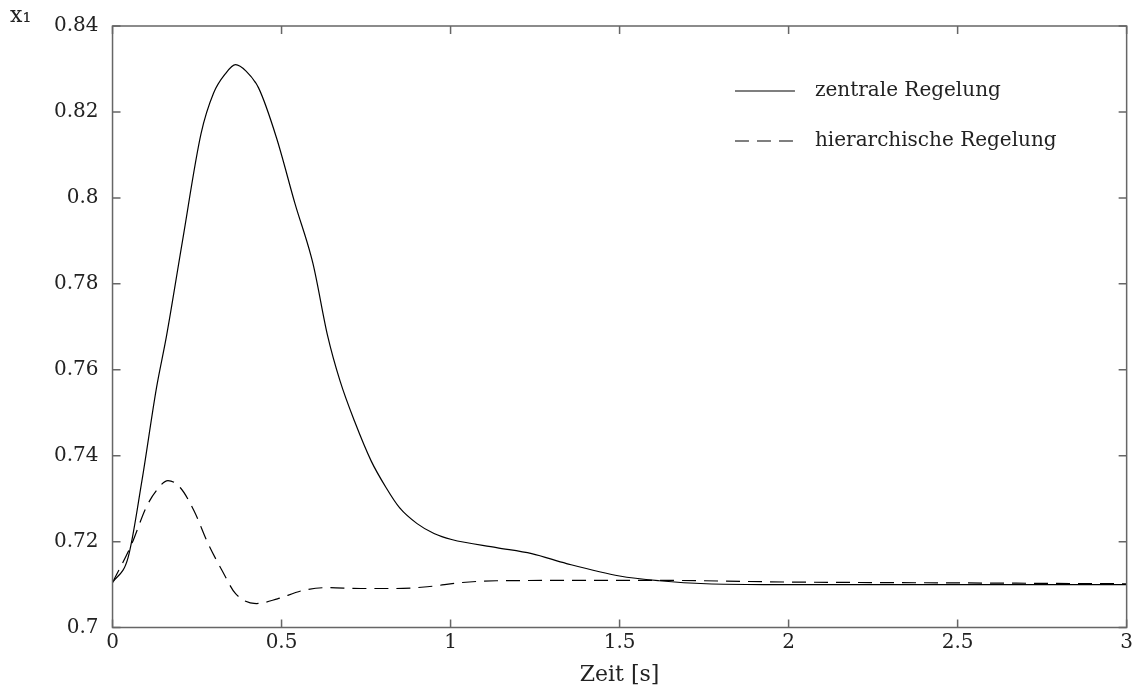 The image size is (1136, 696). I want to click on x-tick-label: 1, so click(450, 640).